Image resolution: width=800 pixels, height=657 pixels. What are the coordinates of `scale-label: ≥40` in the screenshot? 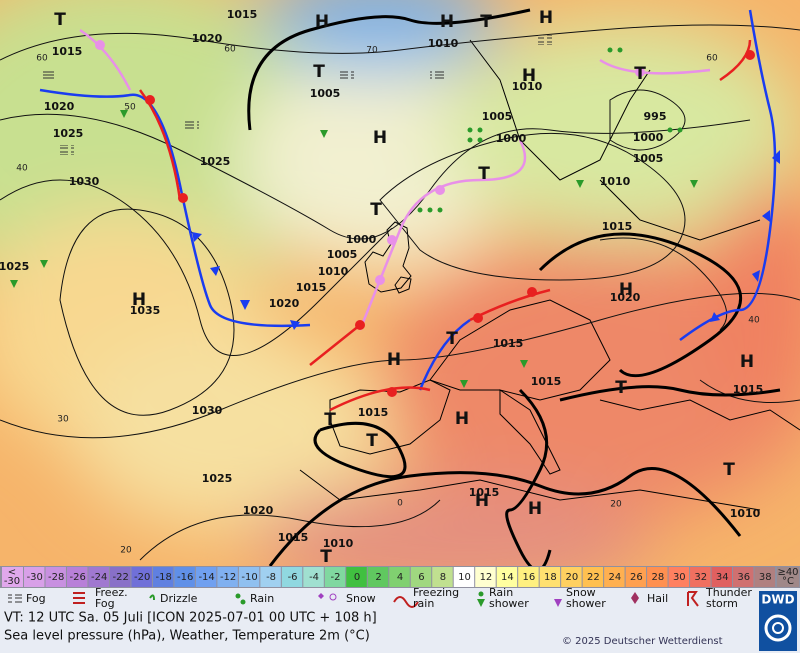 It's located at (787, 572).